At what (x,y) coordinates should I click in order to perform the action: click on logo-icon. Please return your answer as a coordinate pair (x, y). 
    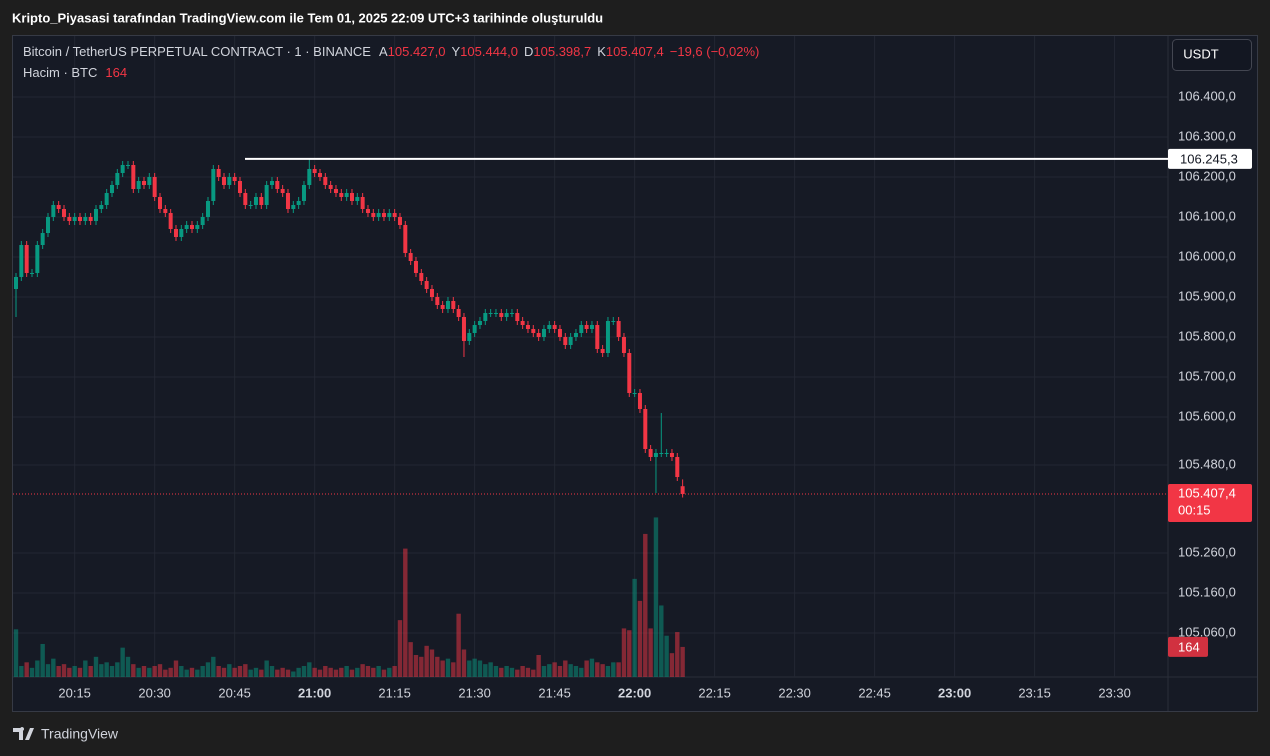
    Looking at the image, I should click on (23, 733).